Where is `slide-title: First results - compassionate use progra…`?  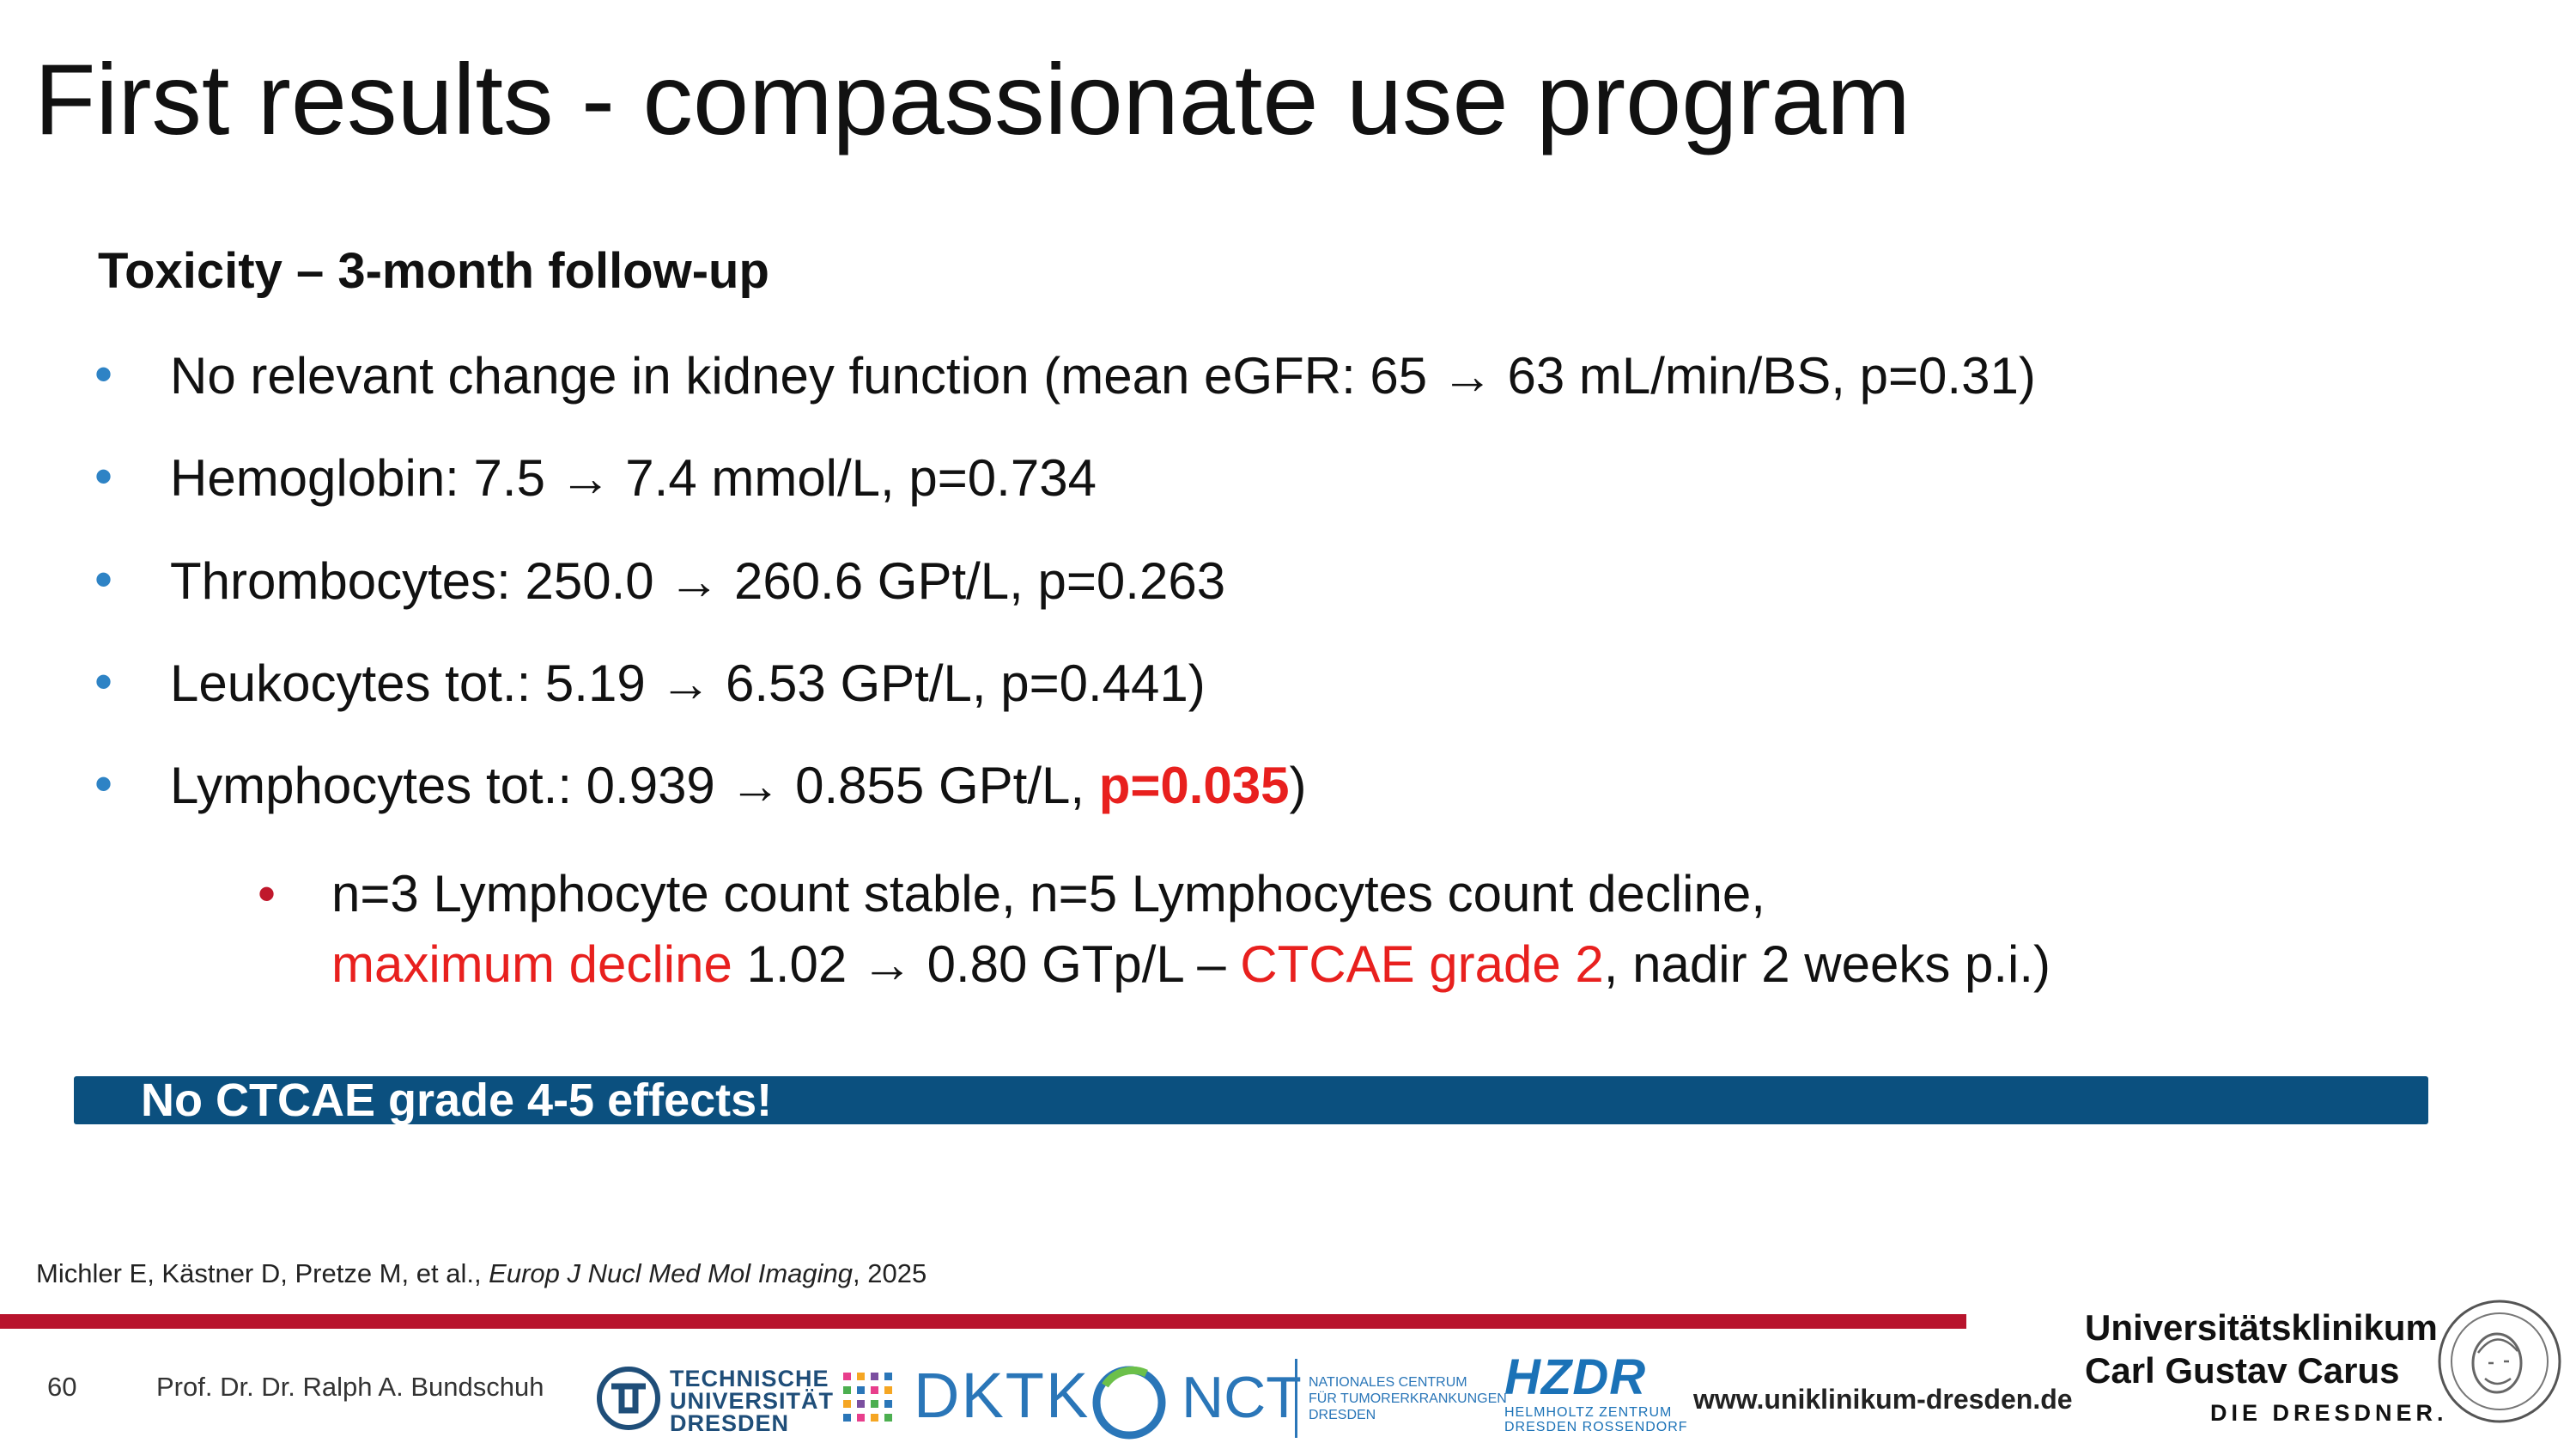
slide-title: First results - compassionate use progra… is located at coordinates (973, 99).